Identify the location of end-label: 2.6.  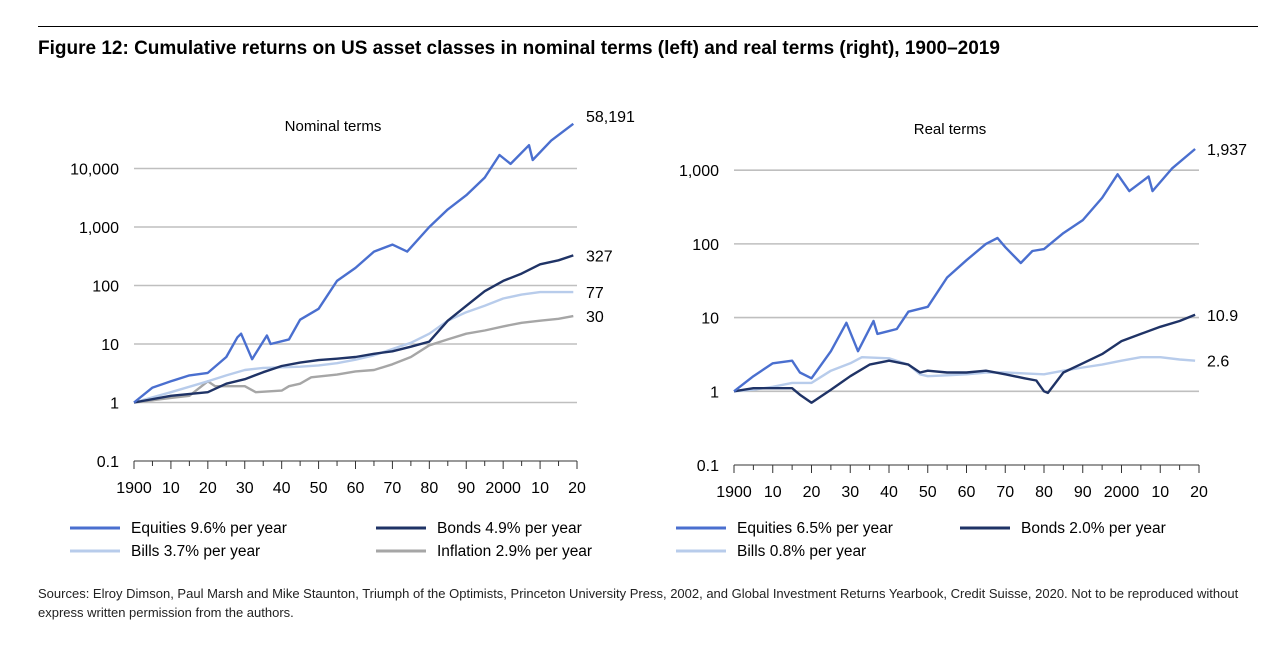
(1218, 362).